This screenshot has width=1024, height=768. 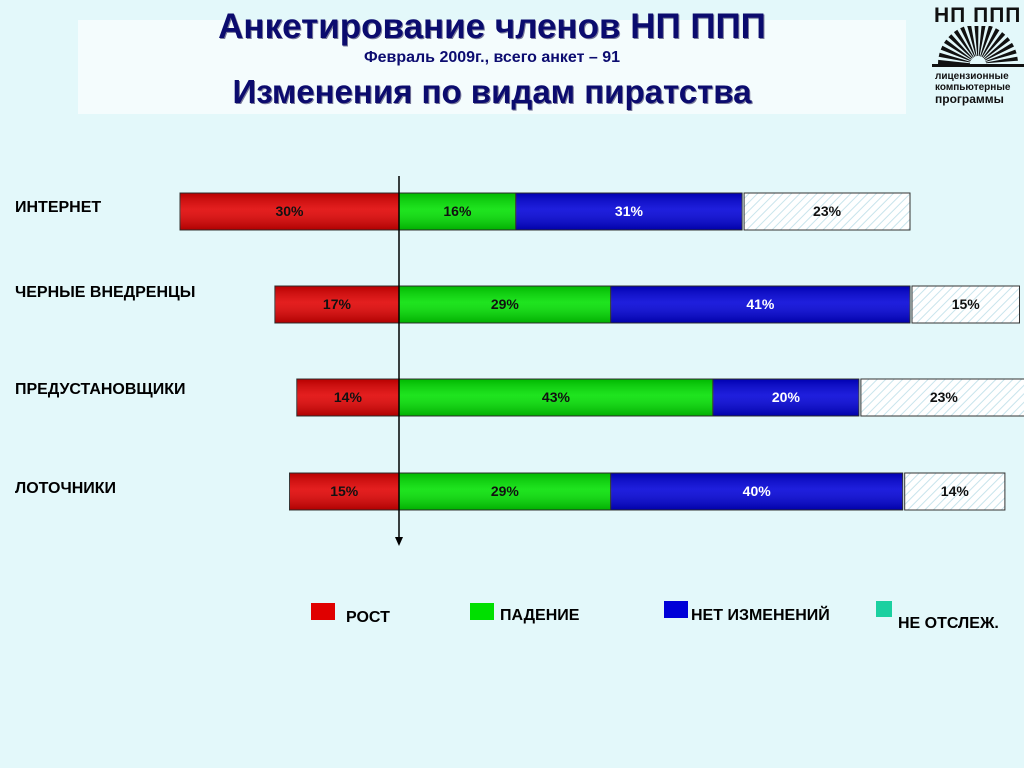 What do you see at coordinates (978, 15) in the screenshot?
I see `logo-top-text: НП ППП` at bounding box center [978, 15].